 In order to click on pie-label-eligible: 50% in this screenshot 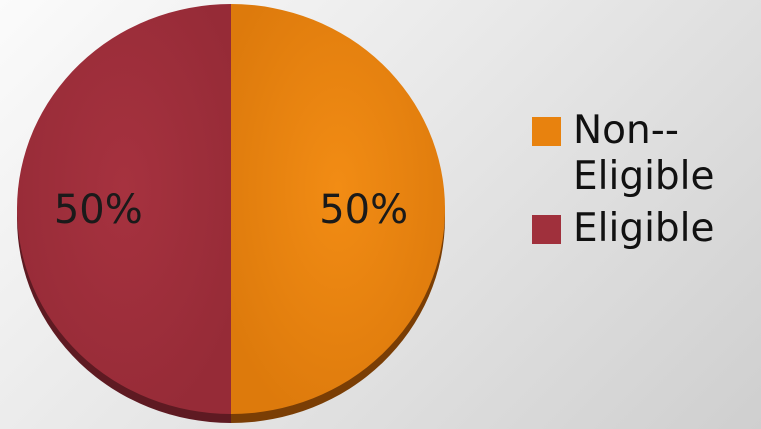, I will do `click(98, 210)`.